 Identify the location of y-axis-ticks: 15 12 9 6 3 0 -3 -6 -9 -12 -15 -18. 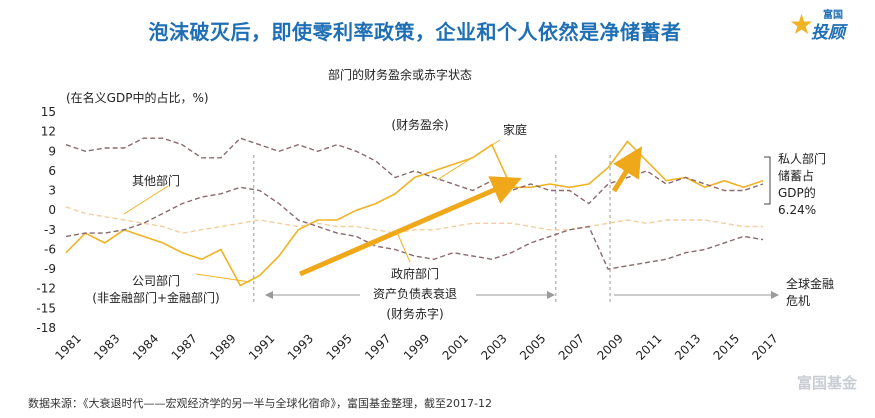
(46, 220).